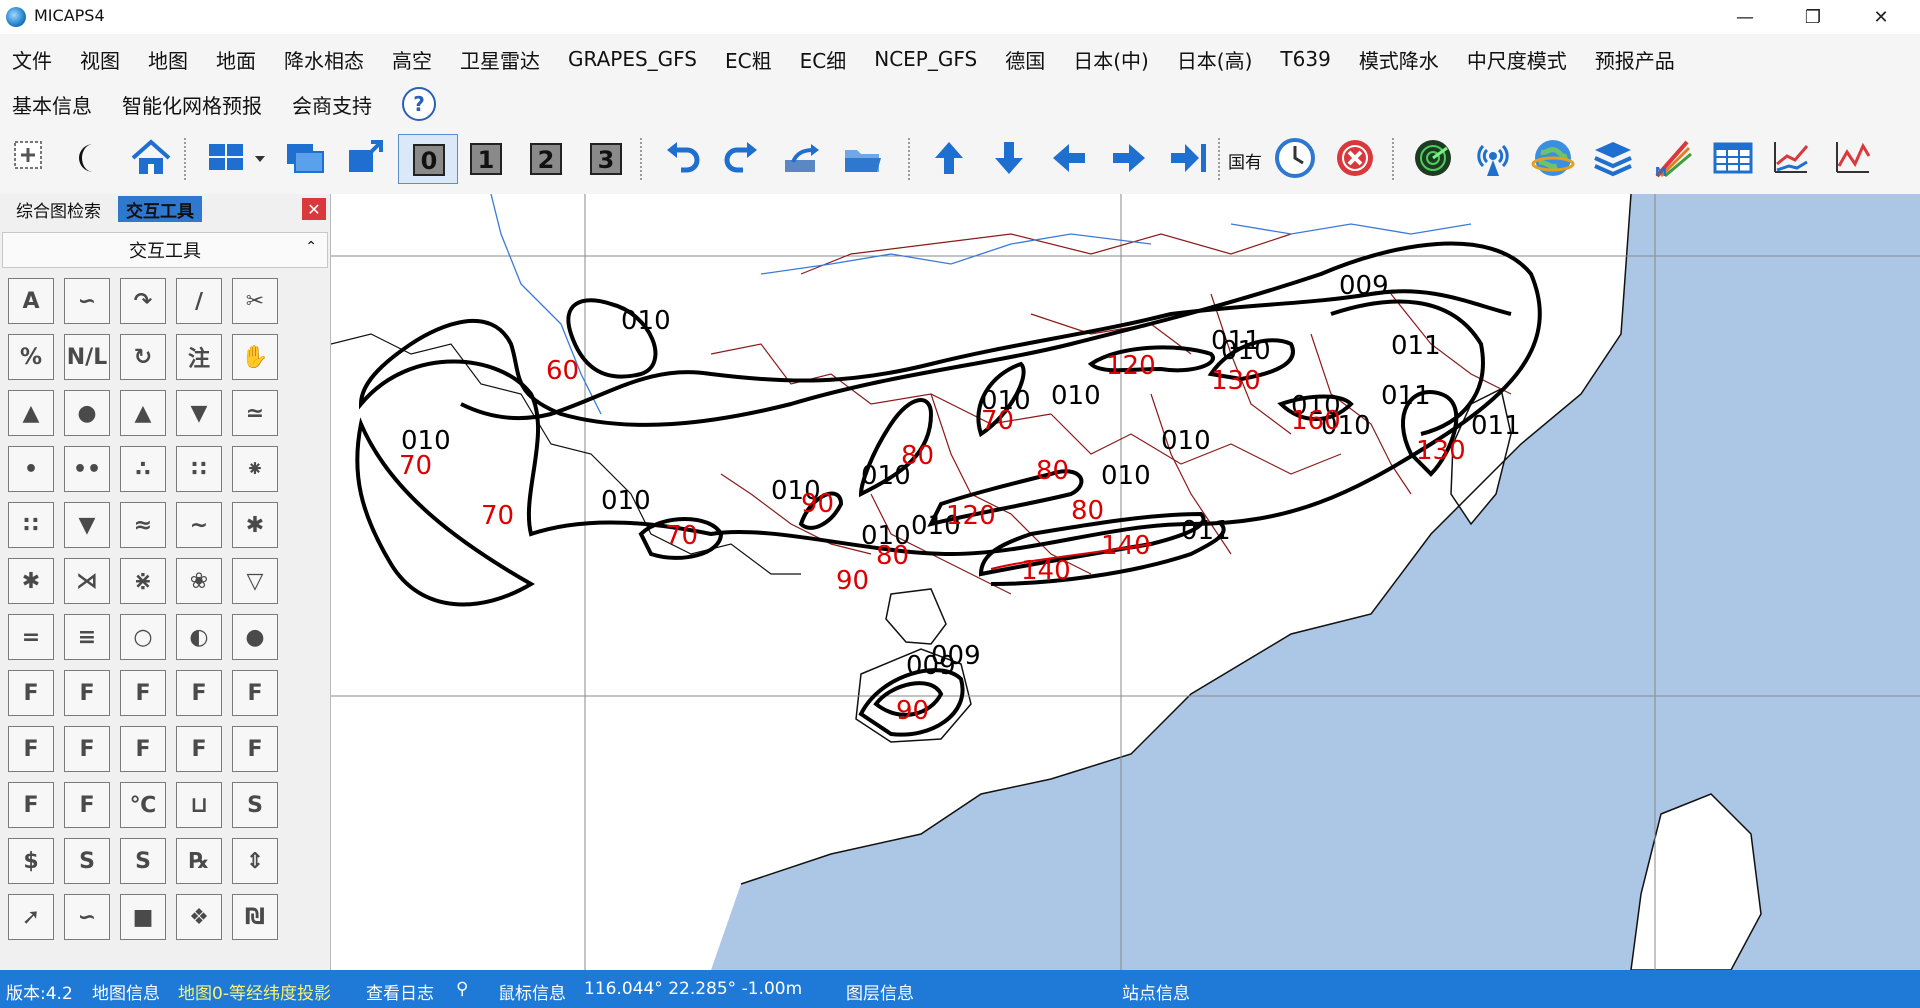 The height and width of the screenshot is (1008, 1920). Describe the element at coordinates (199, 413) in the screenshot. I see `stationary-front-icon: ▼` at that location.